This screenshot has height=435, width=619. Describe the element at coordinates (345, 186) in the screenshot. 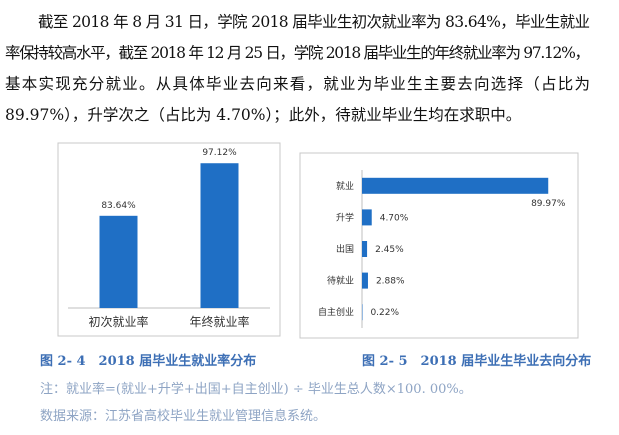

I see `category-label: 就业` at that location.